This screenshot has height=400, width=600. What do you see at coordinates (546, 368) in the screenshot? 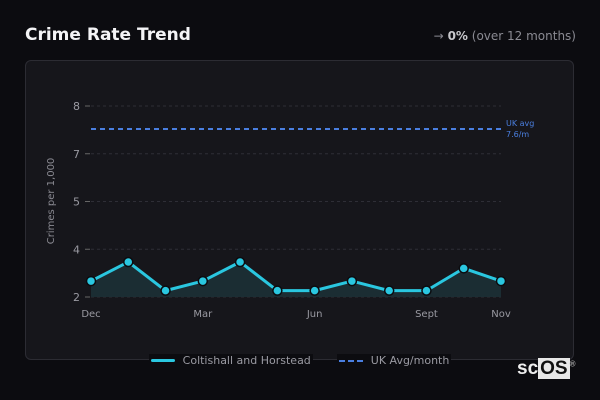
I see `scos-logo: sc OS ®` at bounding box center [546, 368].